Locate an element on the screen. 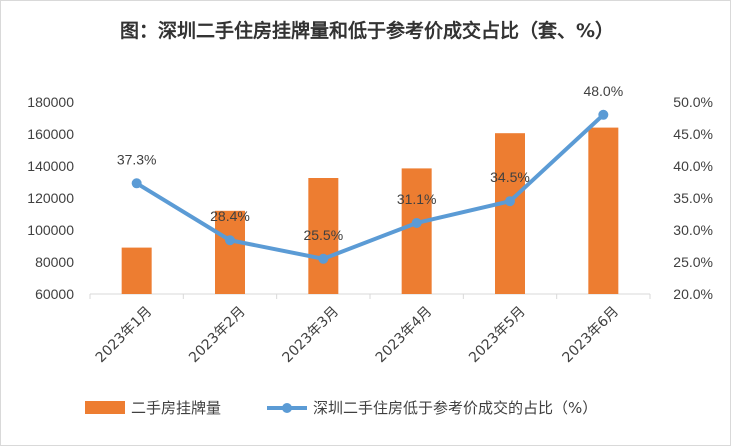 Image resolution: width=731 pixels, height=446 pixels. data-label: 37.3% is located at coordinates (137, 159).